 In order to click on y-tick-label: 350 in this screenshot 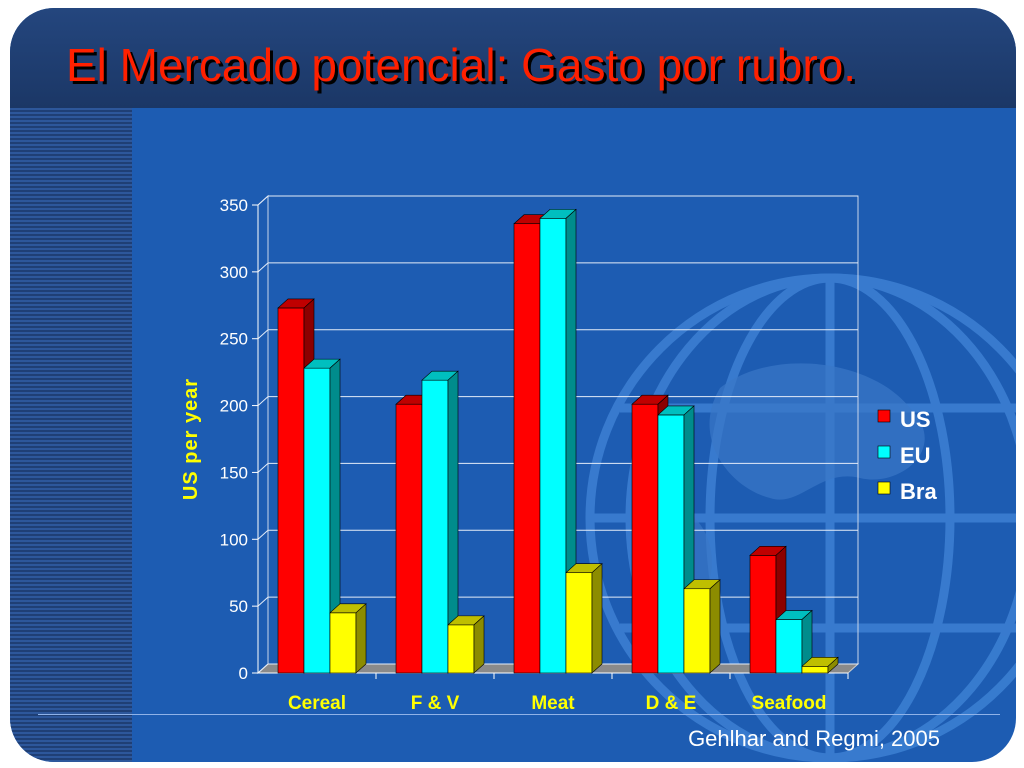, I will do `click(234, 205)`.